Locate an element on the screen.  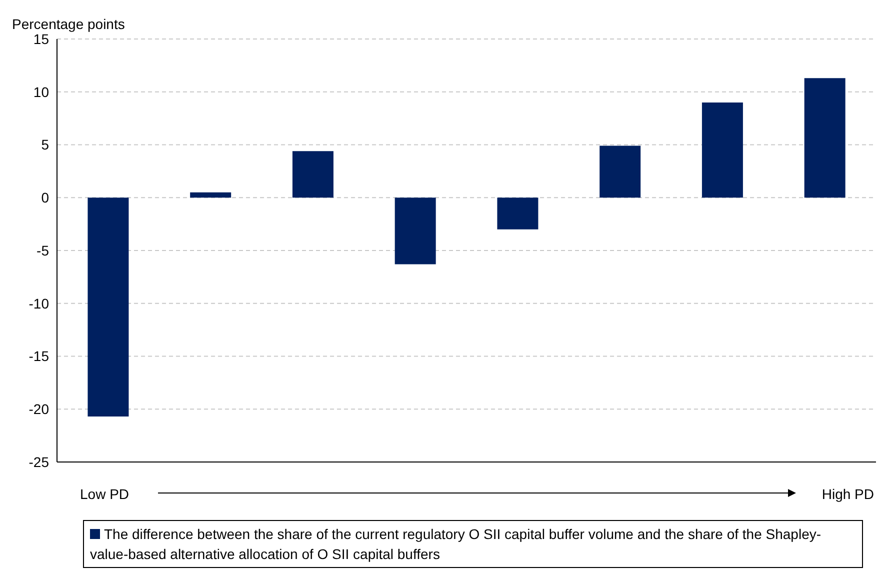
y-tick-label: -5 is located at coordinates (43, 250).